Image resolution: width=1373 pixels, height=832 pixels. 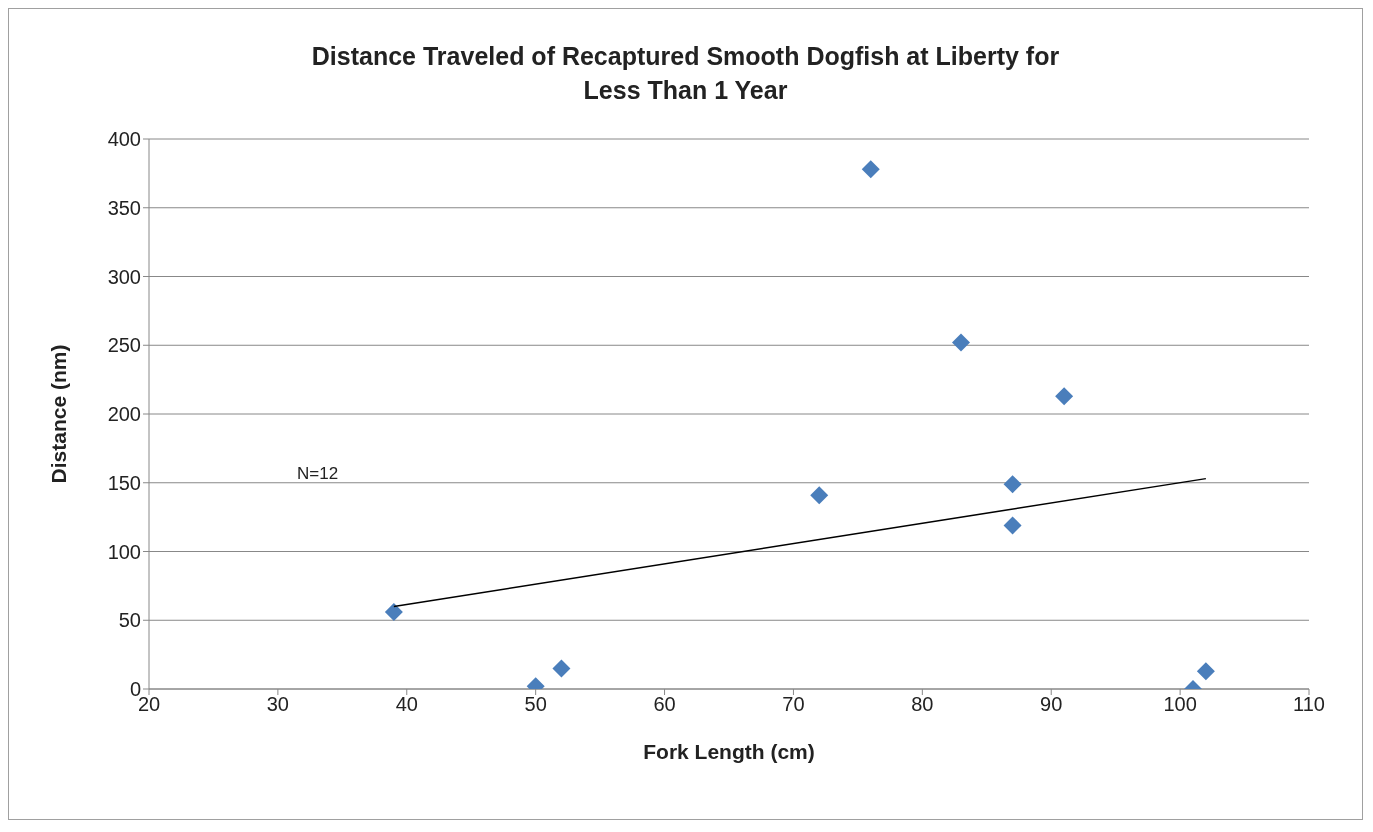 I want to click on y-tick-label: 100, so click(x=124, y=551).